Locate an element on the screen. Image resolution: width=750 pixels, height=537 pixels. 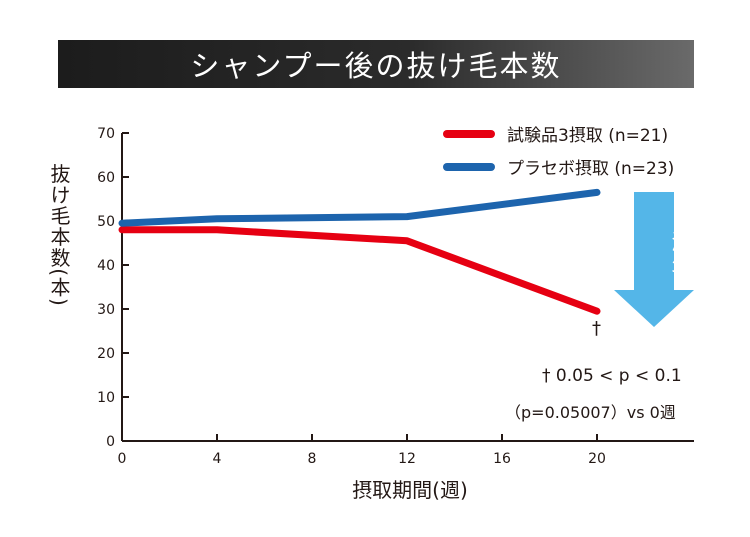
legend-label-placebo: プラセボ摂取 (n=23) is located at coordinates (591, 169).